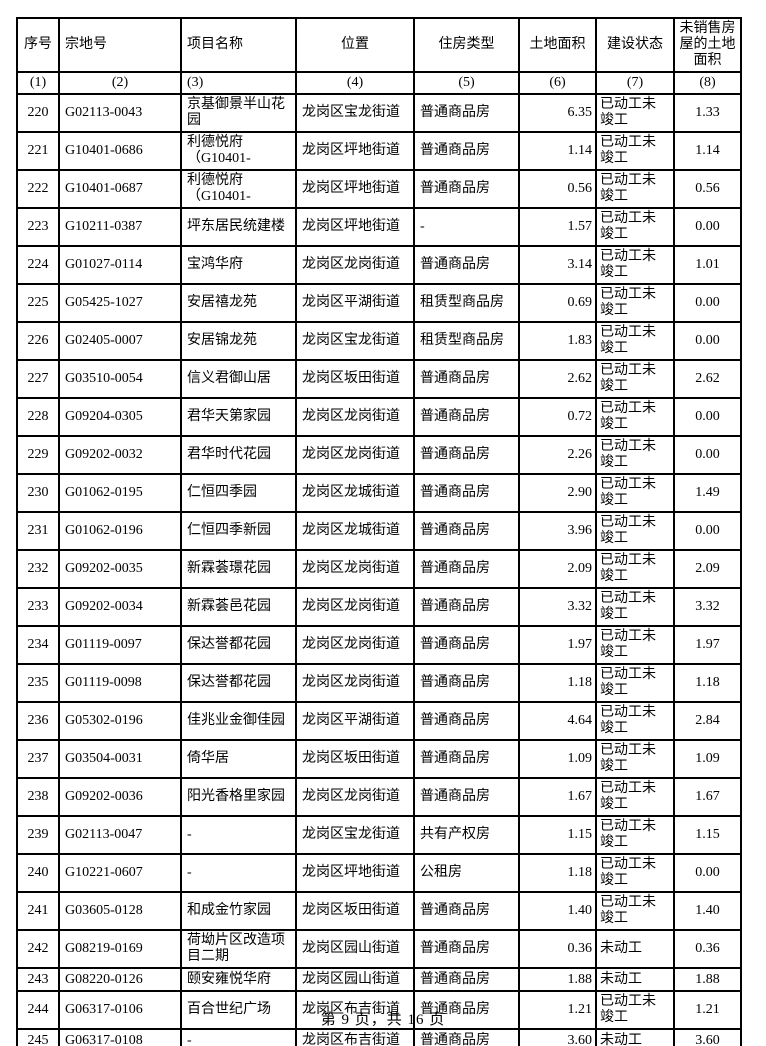 Image resolution: width=766 pixels, height=1046 pixels. What do you see at coordinates (238, 949) in the screenshot?
I see `cell-project-name: 荷坳片区改造项 目二期` at bounding box center [238, 949].